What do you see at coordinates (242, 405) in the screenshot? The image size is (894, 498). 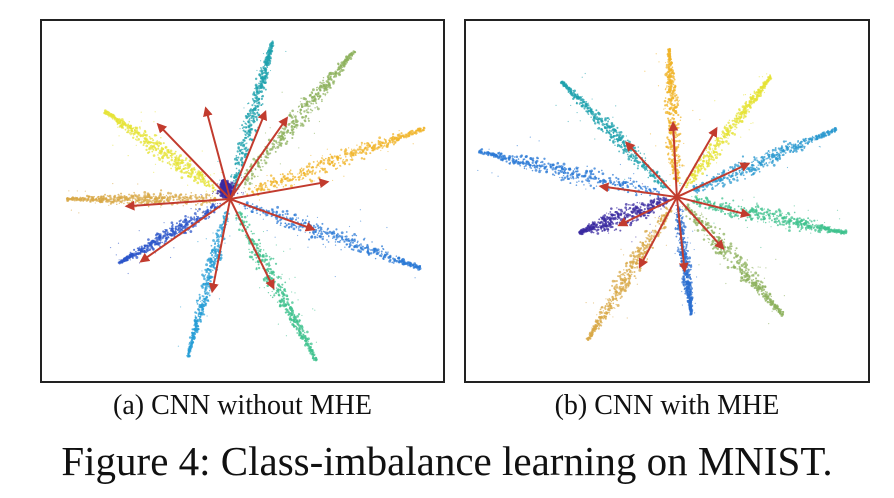 I see `panel-a-caption: (a) CNN without MHE` at bounding box center [242, 405].